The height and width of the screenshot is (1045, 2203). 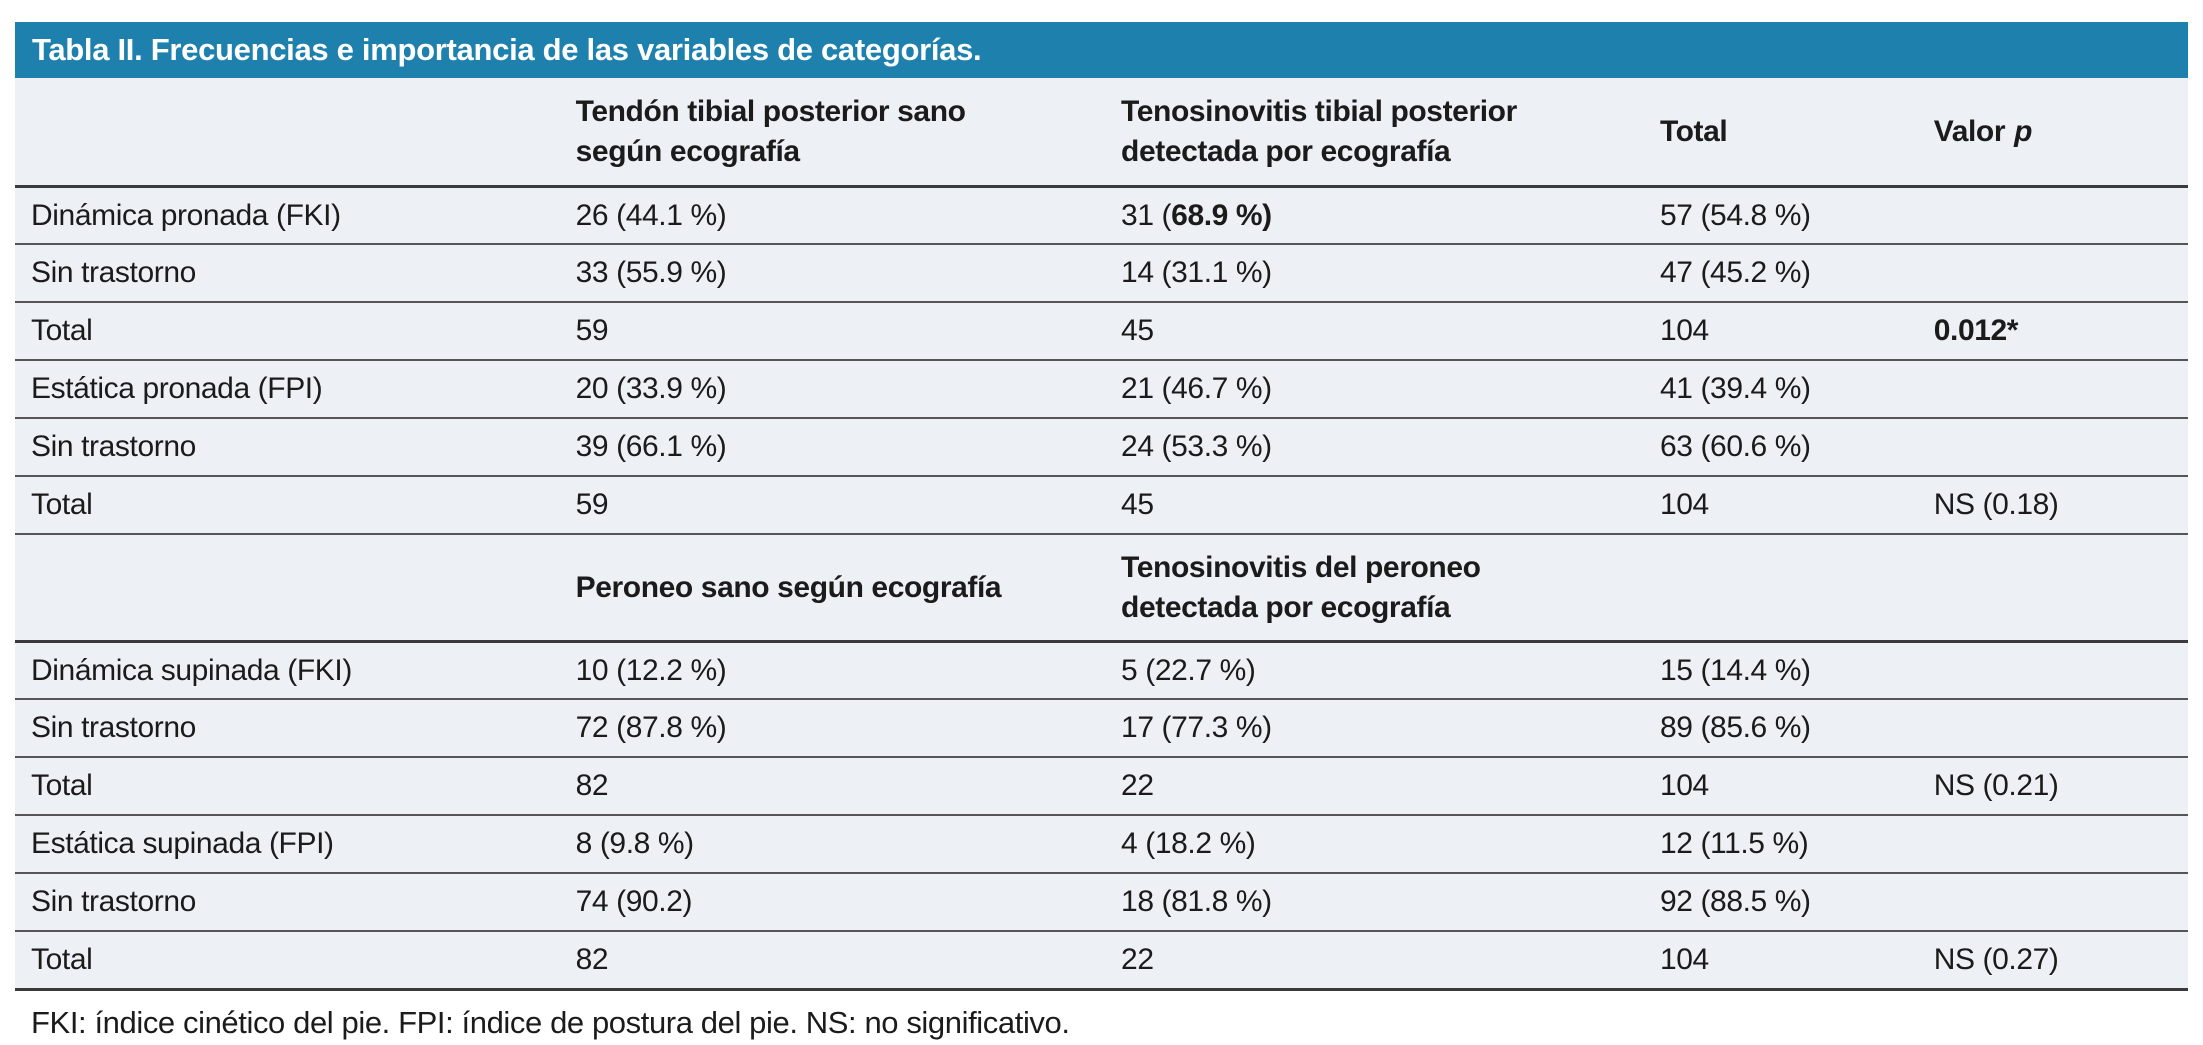 I want to click on p-symbol: p, so click(x=2023, y=131).